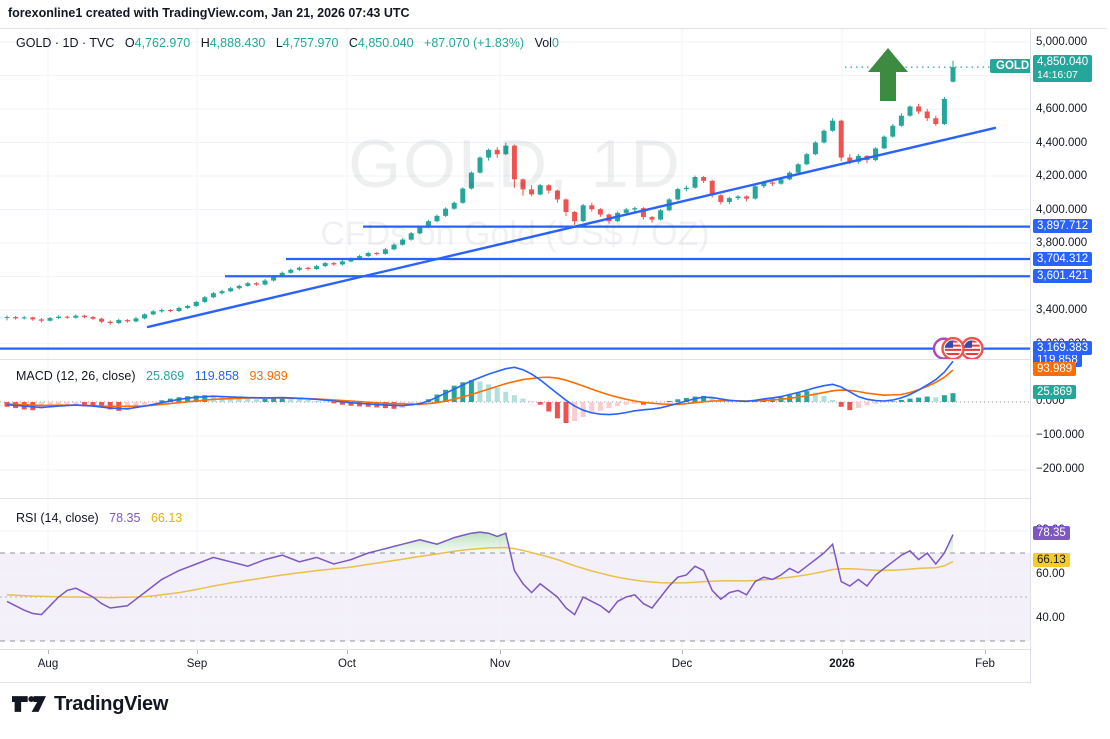  What do you see at coordinates (1063, 258) in the screenshot?
I see `price-level-badge: 3,704.312` at bounding box center [1063, 258].